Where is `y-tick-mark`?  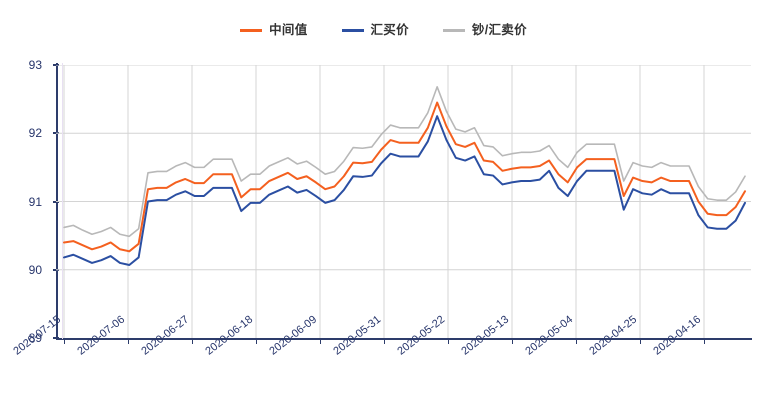 y-tick-mark is located at coordinates (56, 338).